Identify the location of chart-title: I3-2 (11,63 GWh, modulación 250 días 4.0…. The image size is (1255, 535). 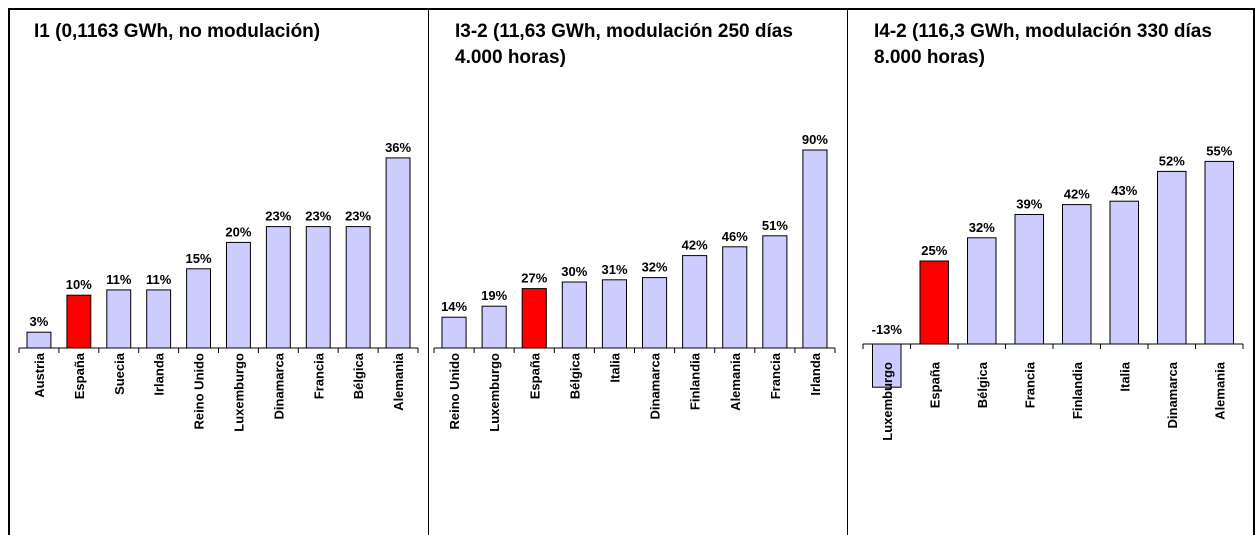
(624, 44).